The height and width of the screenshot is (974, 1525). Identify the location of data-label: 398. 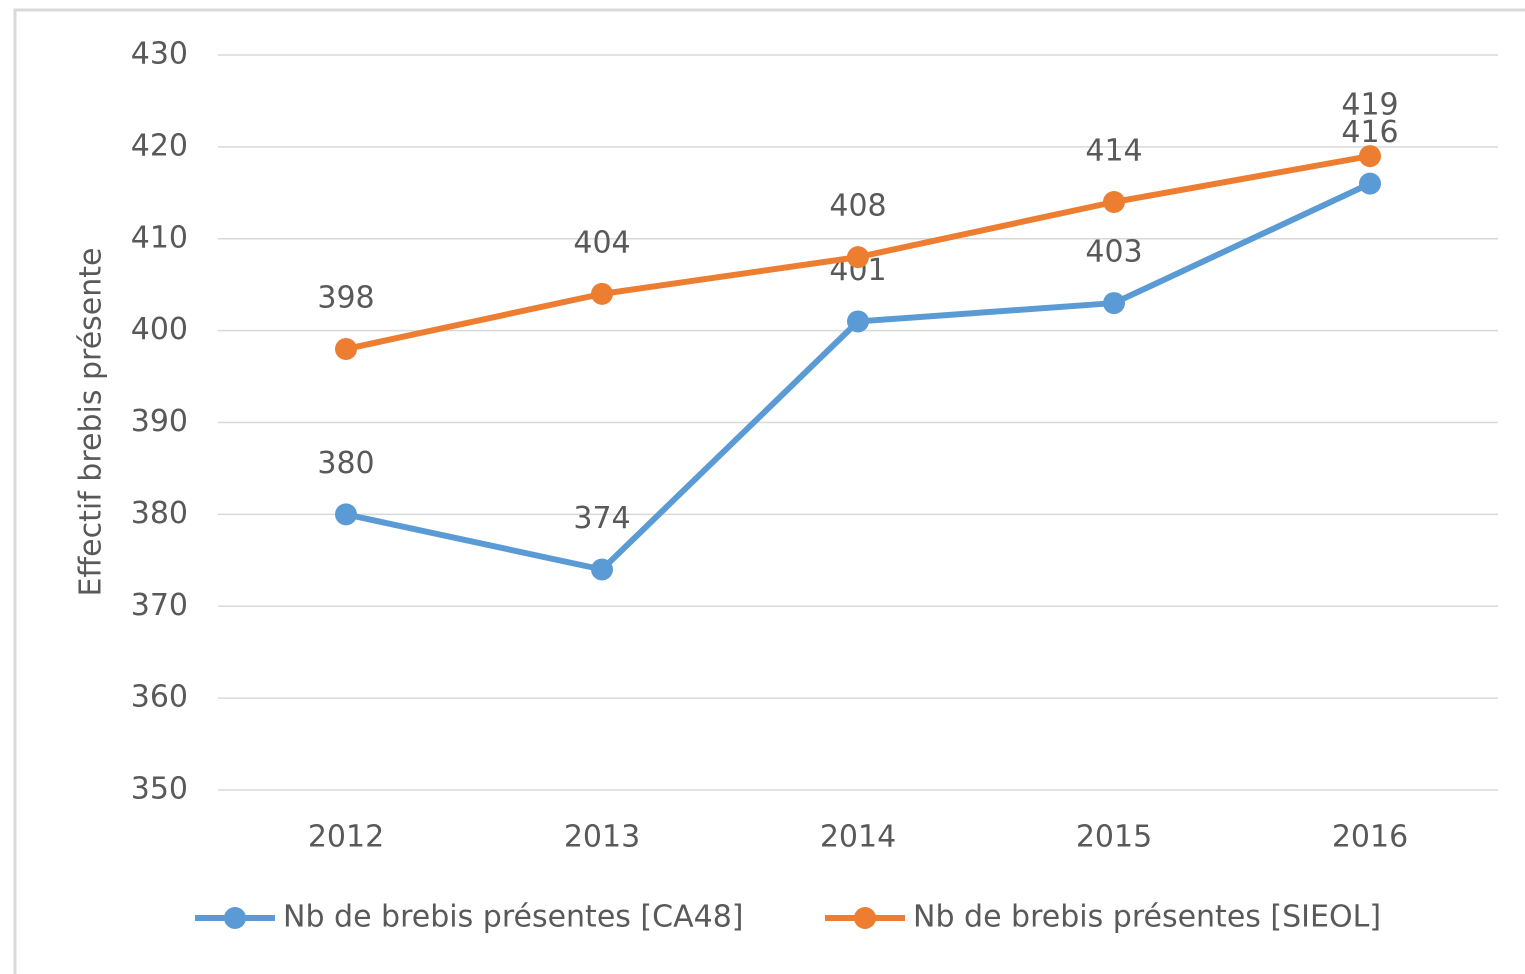
(345, 298).